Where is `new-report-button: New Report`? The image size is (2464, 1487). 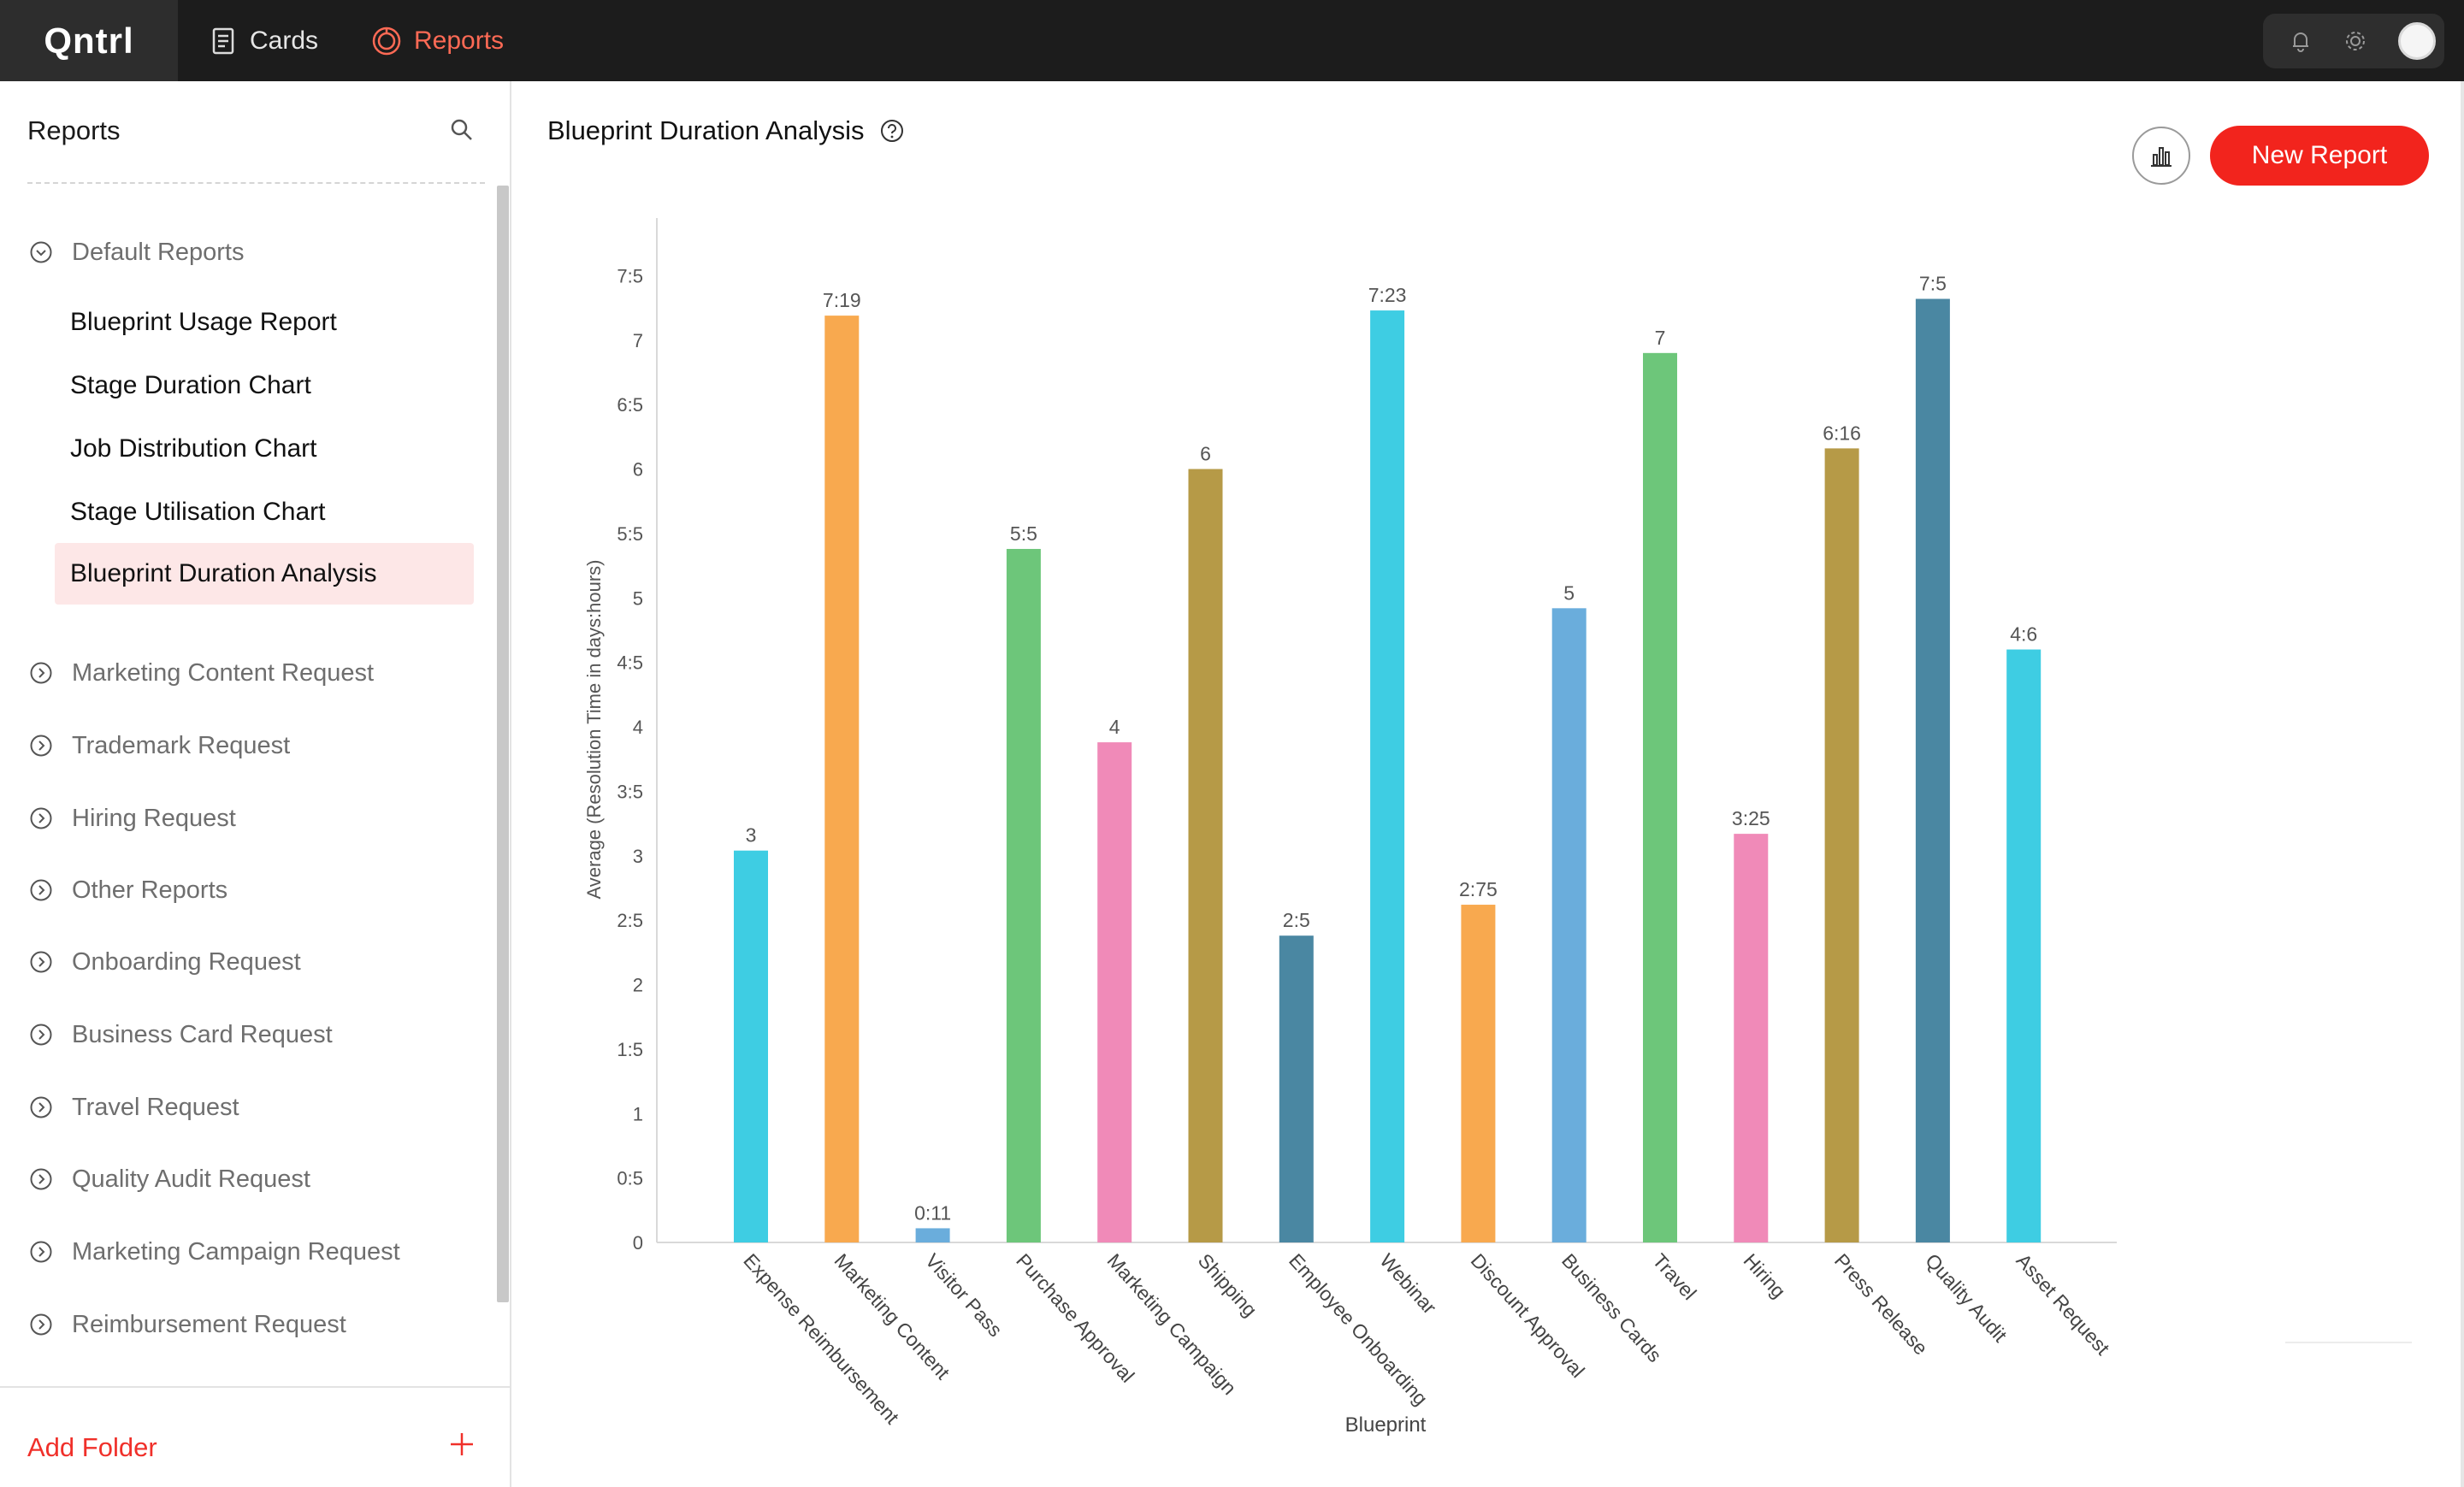
new-report-button: New Report is located at coordinates (2319, 156).